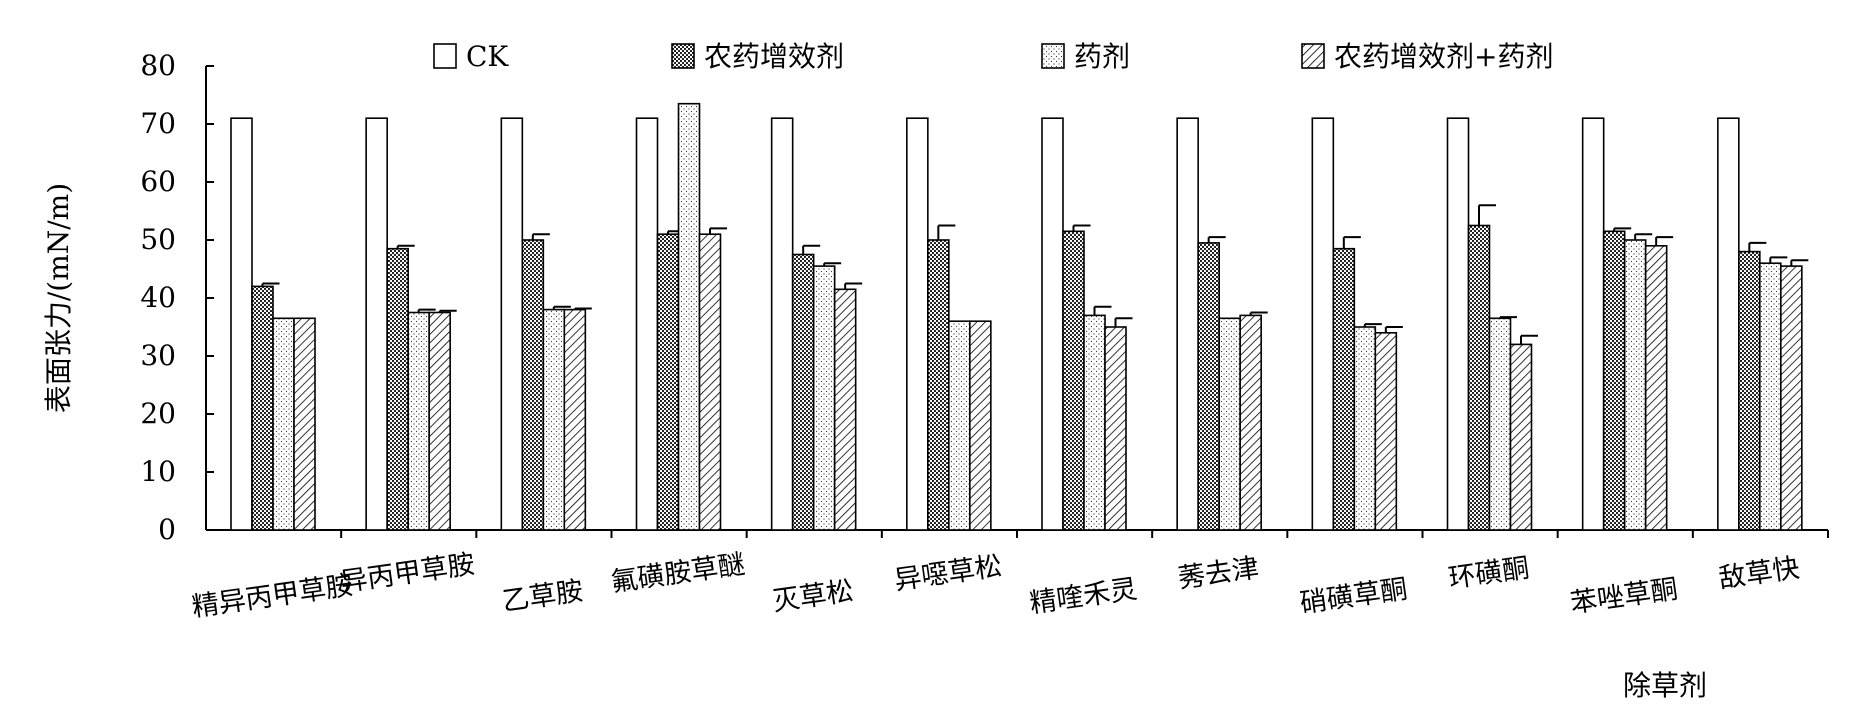 This screenshot has width=1855, height=722. What do you see at coordinates (158, 413) in the screenshot?
I see `y-tick-label: 20` at bounding box center [158, 413].